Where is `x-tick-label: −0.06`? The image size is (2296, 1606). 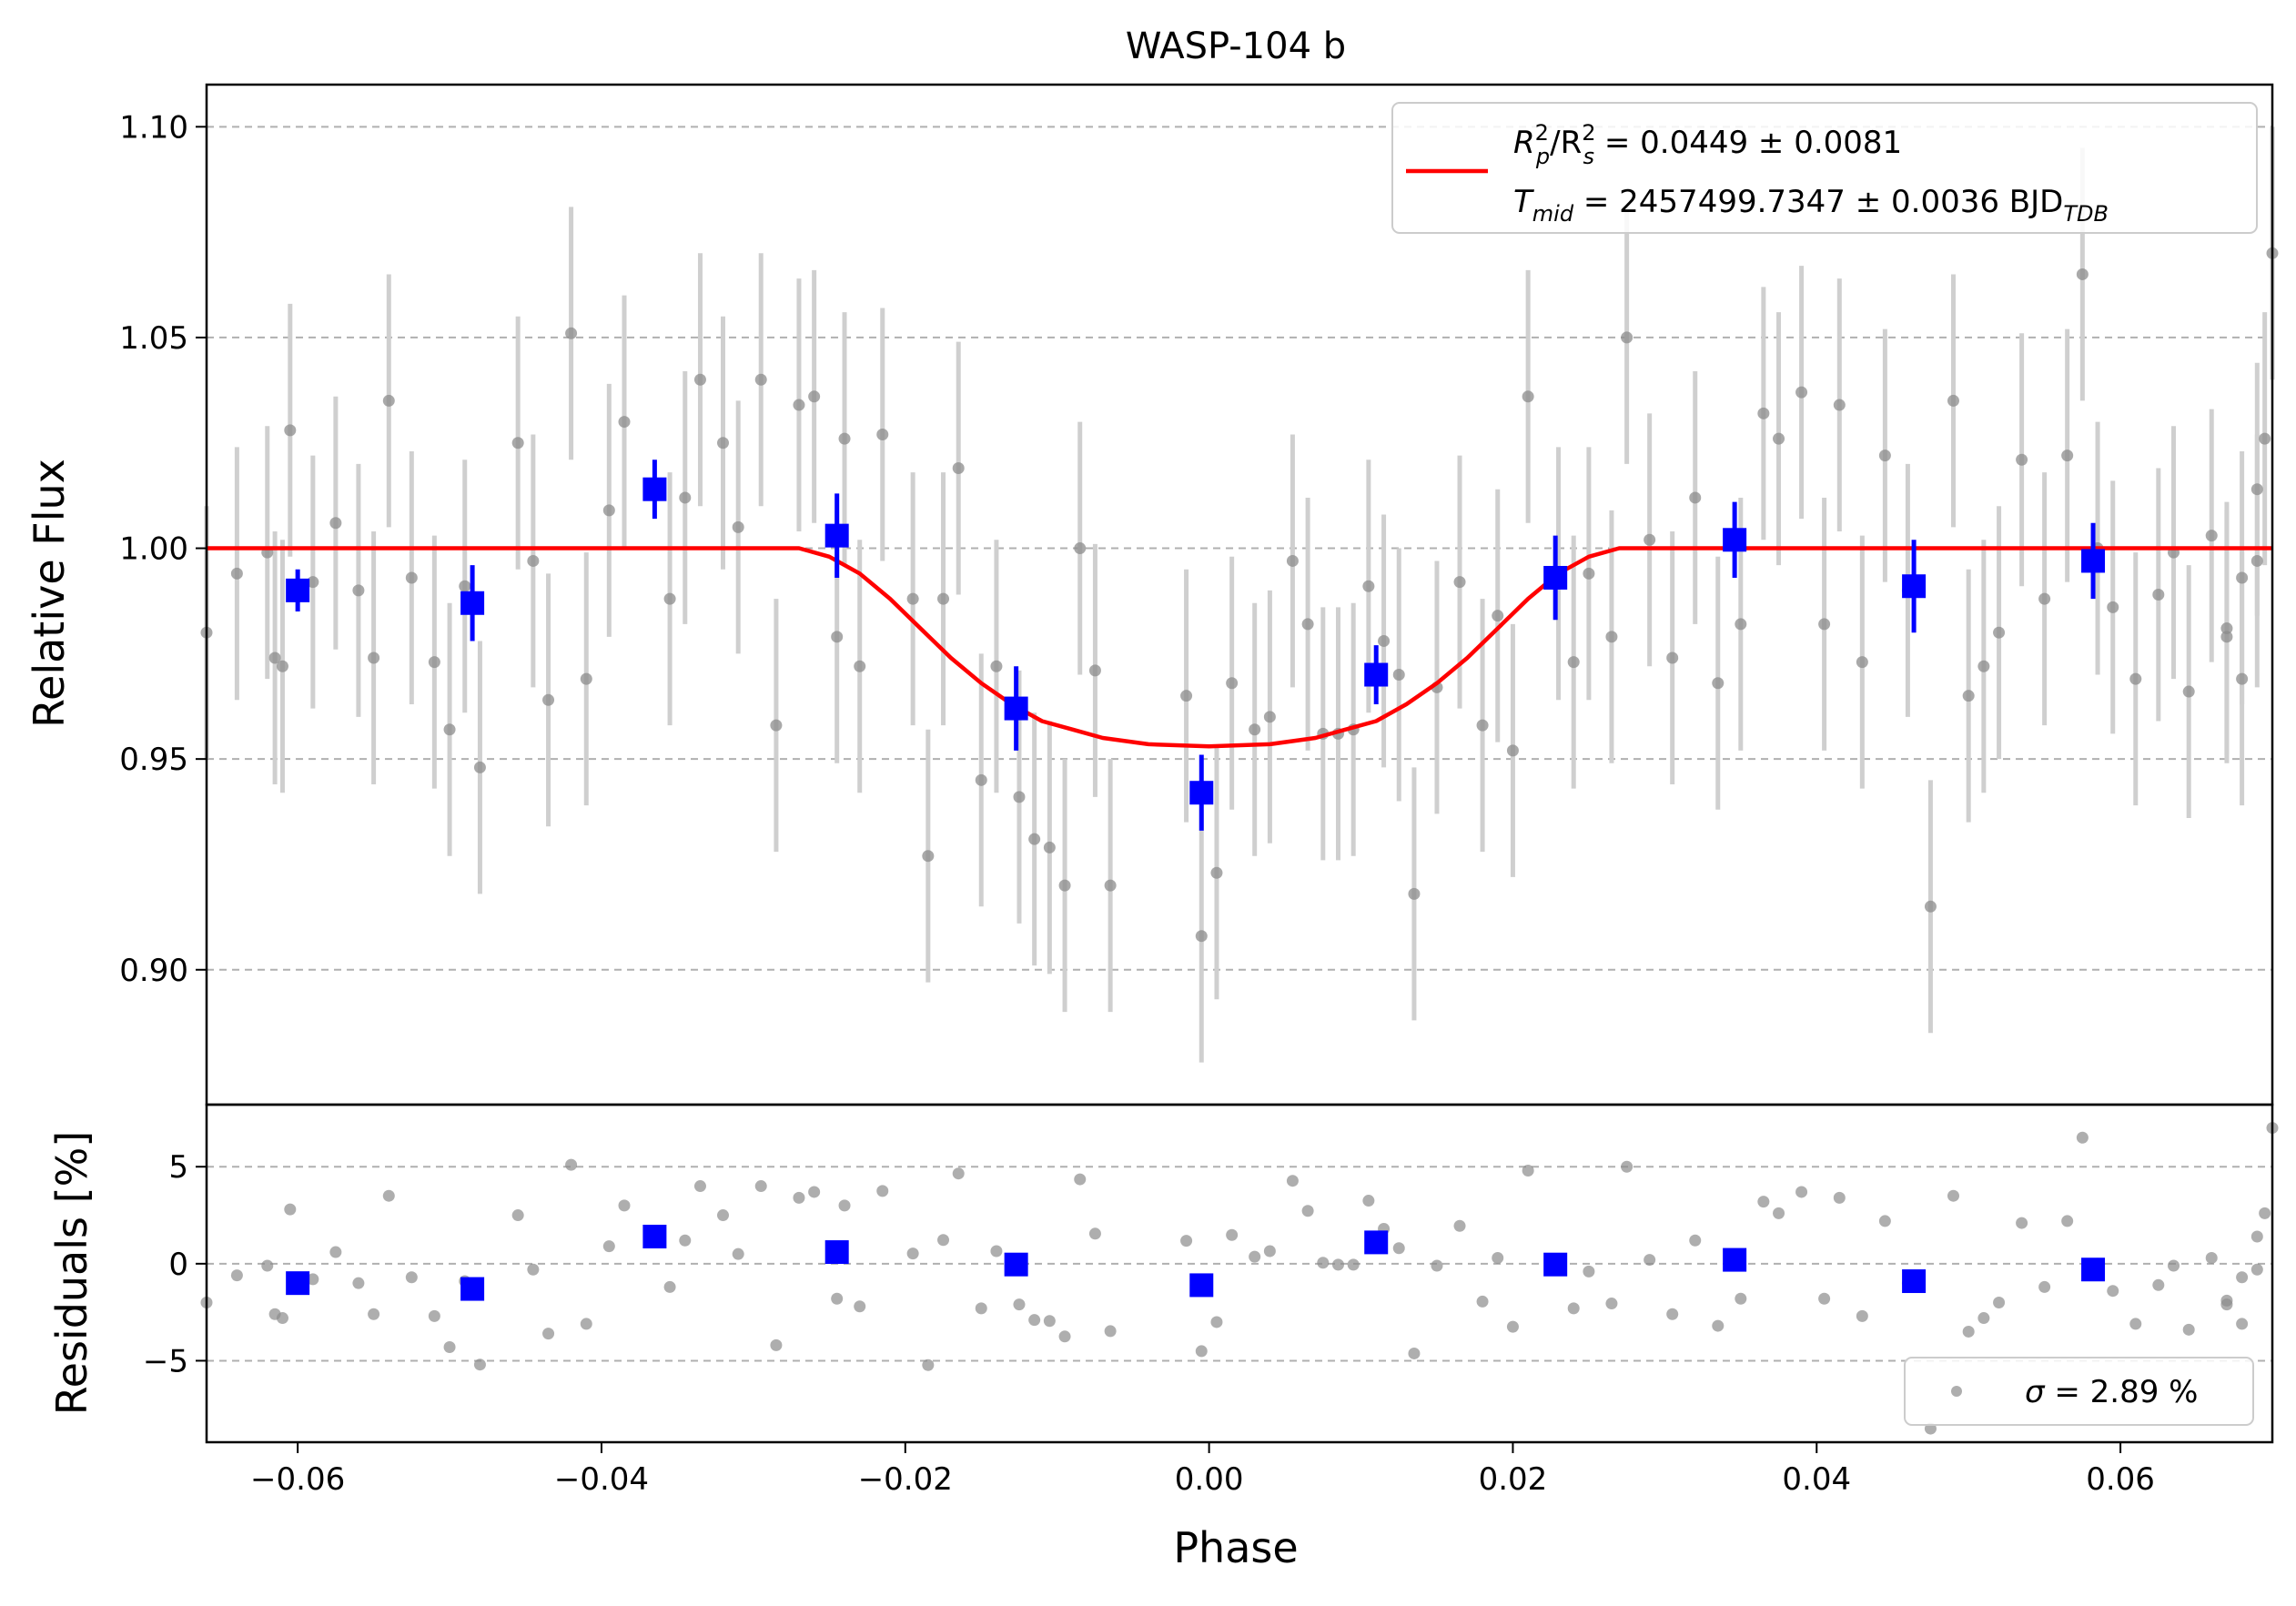
x-tick-label: −0.06 is located at coordinates (297, 1479).